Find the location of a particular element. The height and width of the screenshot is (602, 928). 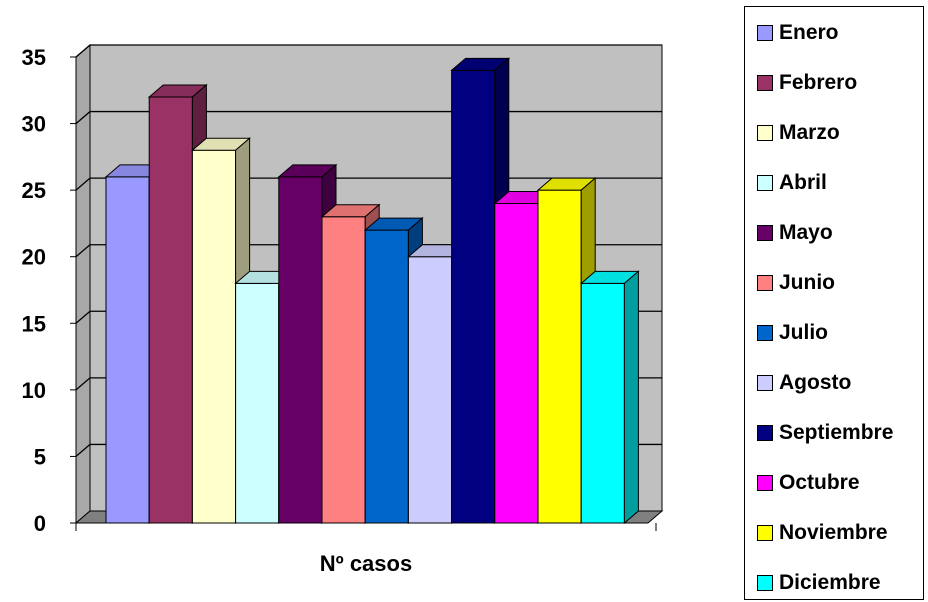

y-tick-label: 15 is located at coordinates (34, 323).